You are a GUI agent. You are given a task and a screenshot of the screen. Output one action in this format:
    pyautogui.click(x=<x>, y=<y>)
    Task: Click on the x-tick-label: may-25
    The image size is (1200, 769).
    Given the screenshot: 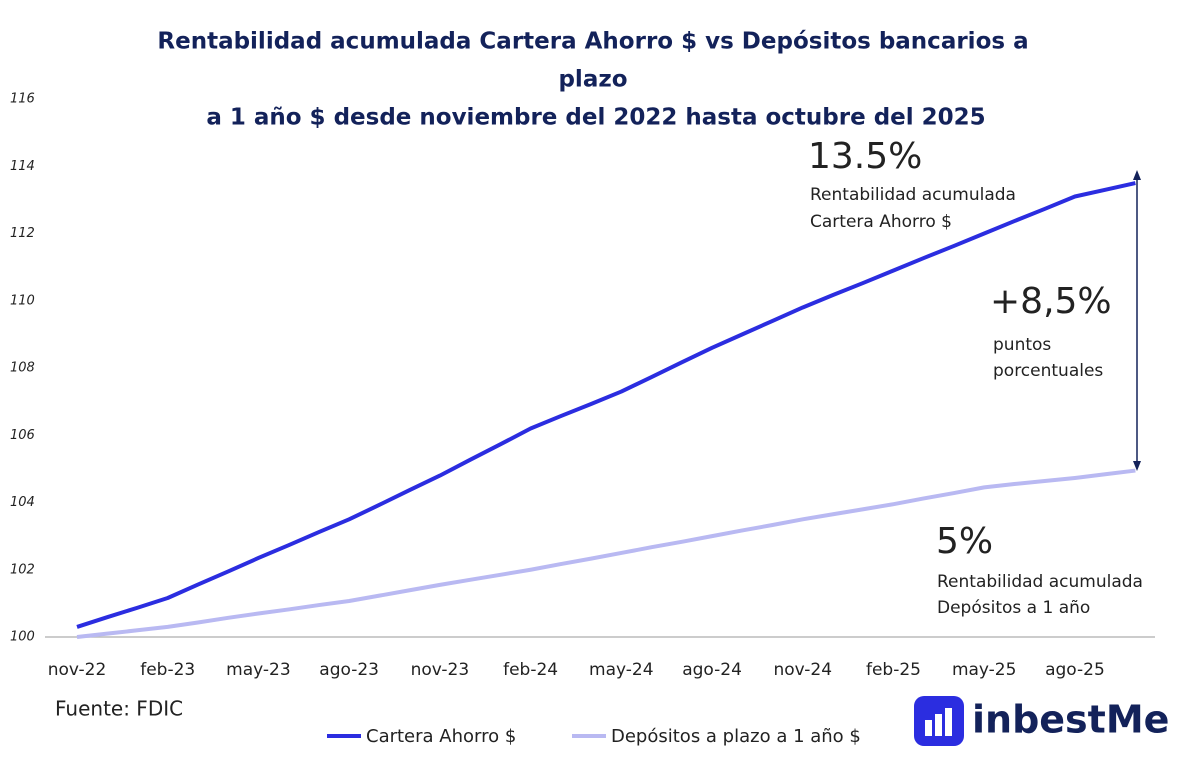 What is the action you would take?
    pyautogui.click(x=984, y=670)
    